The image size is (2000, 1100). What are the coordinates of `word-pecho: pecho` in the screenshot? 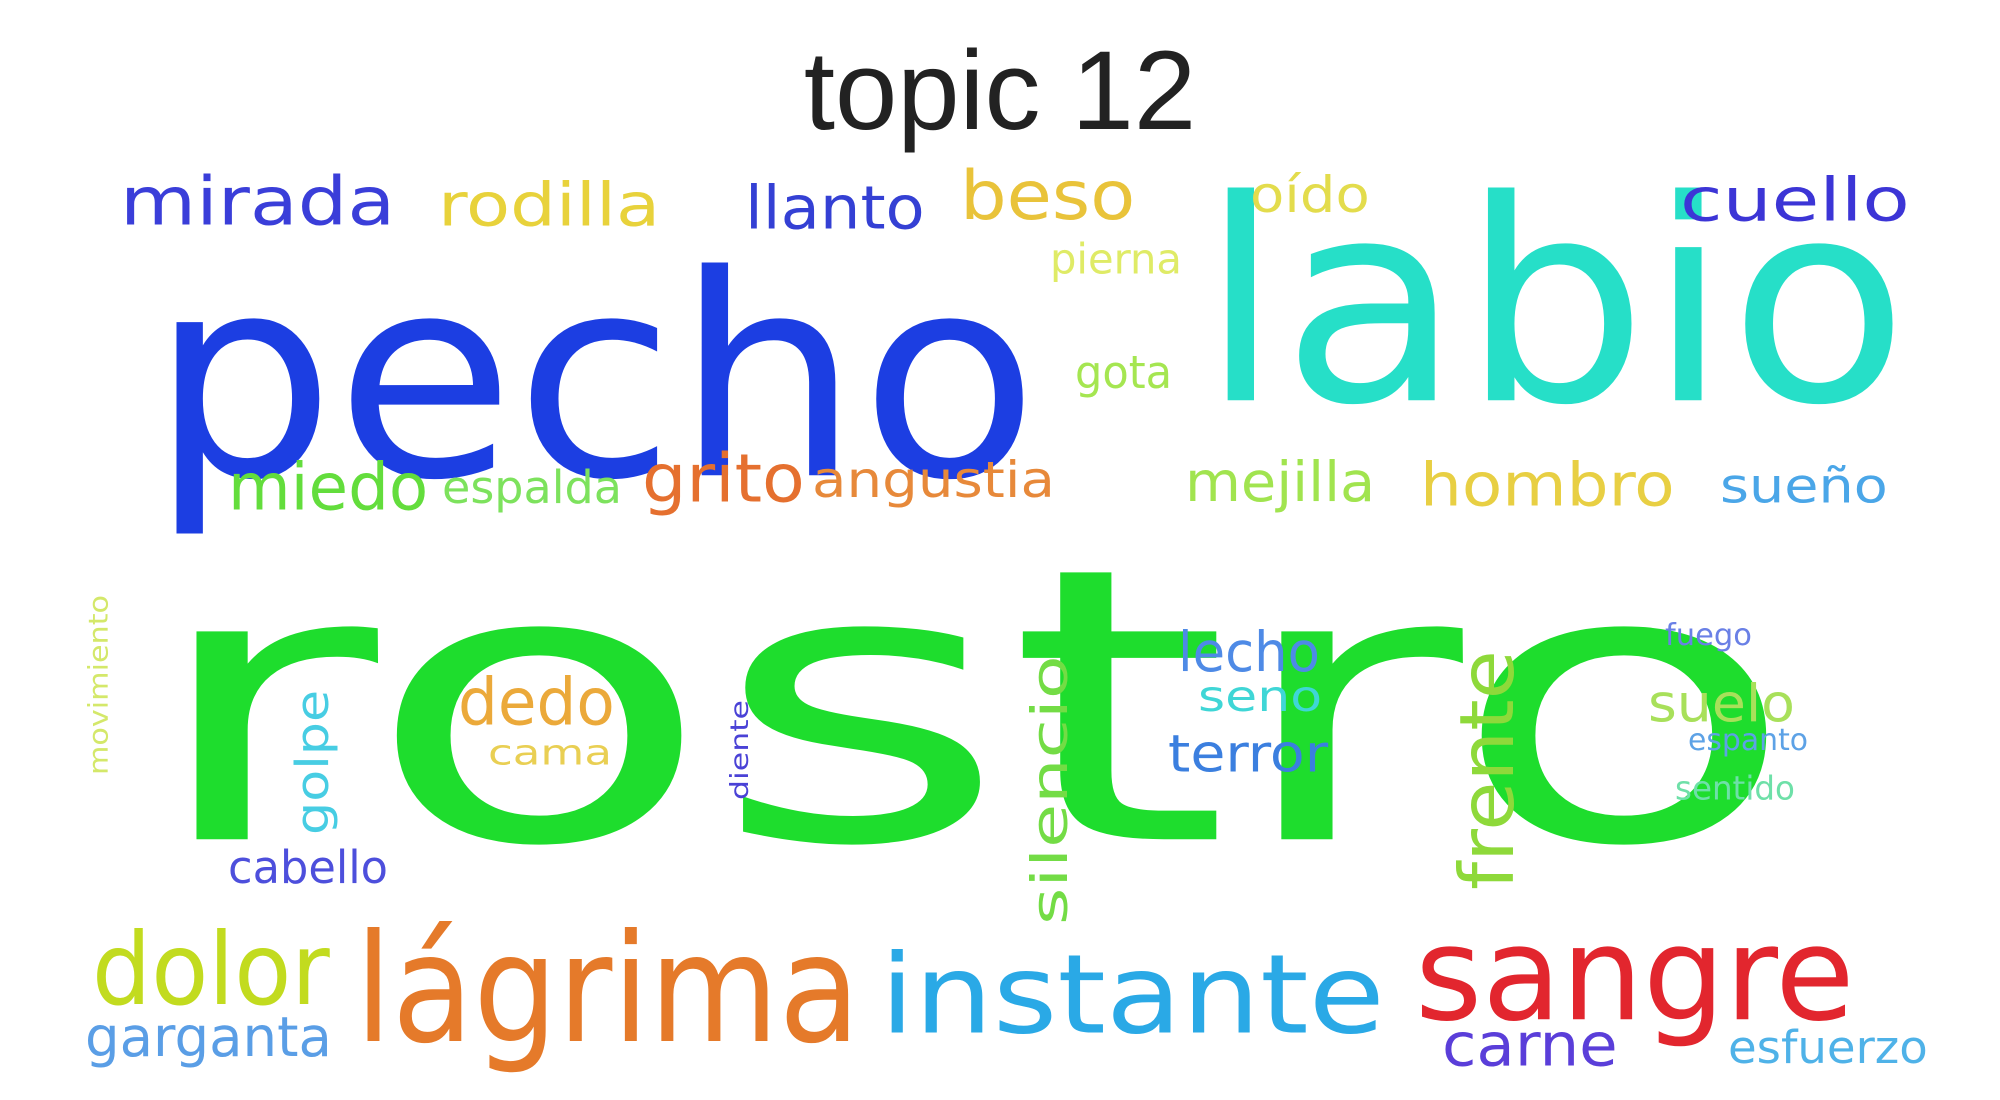 It's located at (594, 378).